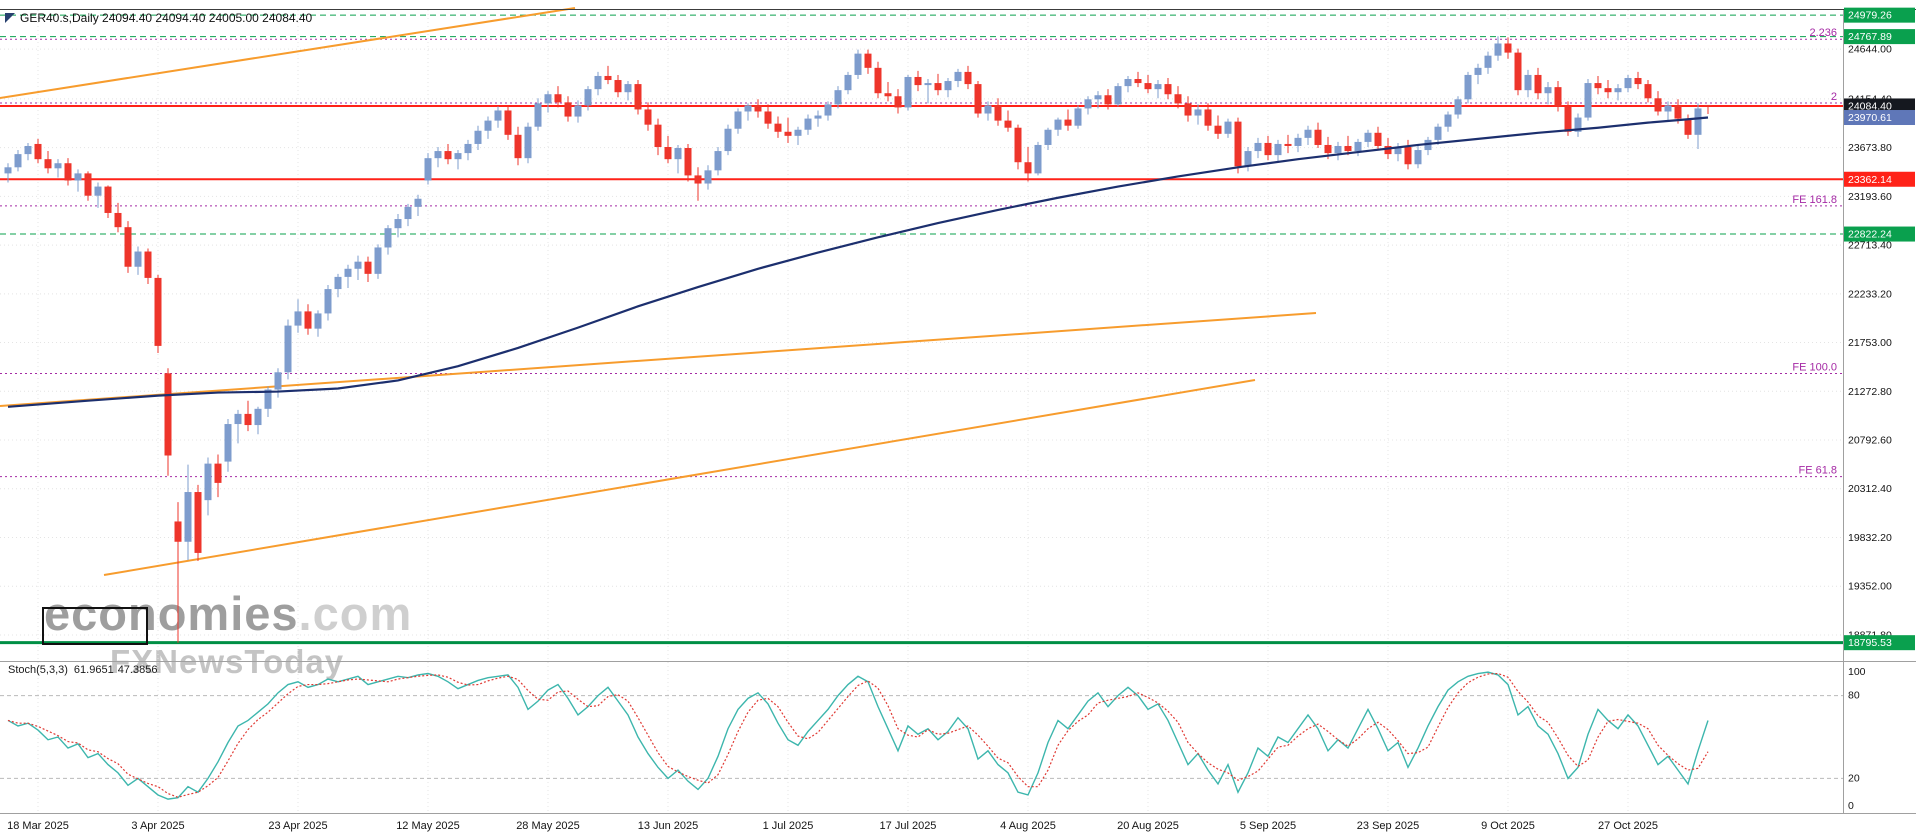 The height and width of the screenshot is (840, 1916). Describe the element at coordinates (1870, 538) in the screenshot. I see `price-tick-label: 19832.20` at that location.